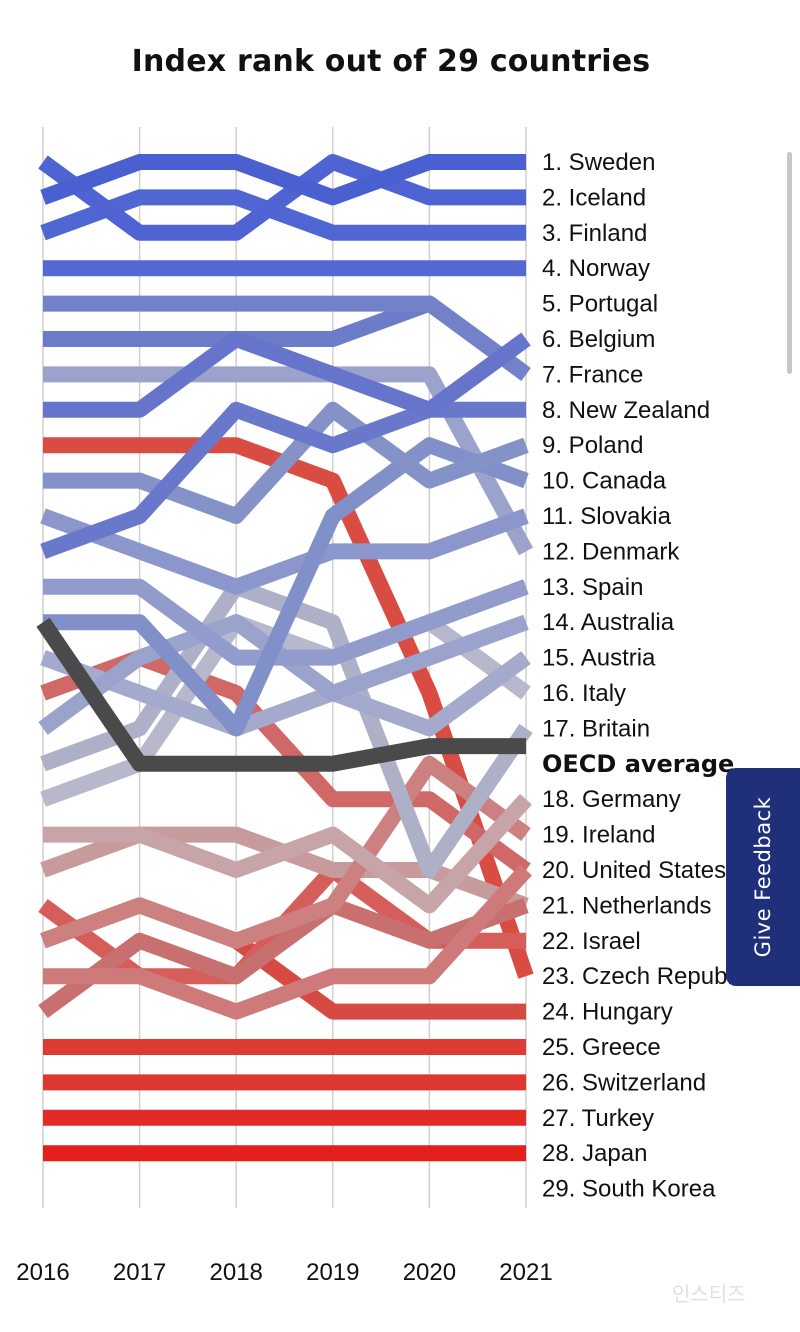  Describe the element at coordinates (607, 1012) in the screenshot. I see `rank-label: 24. Hungary` at that location.